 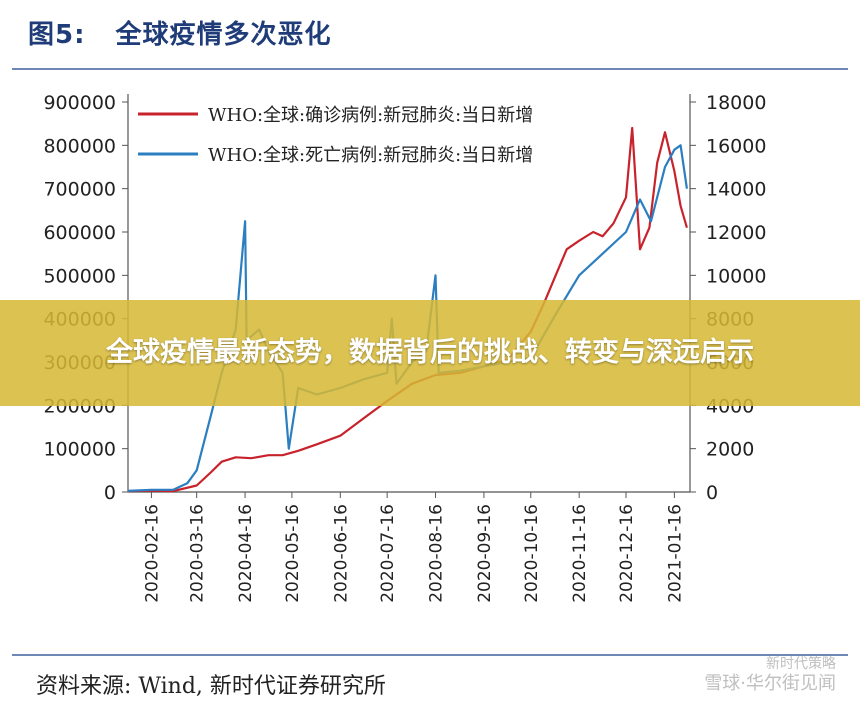 What do you see at coordinates (485, 553) in the screenshot?
I see `x-tick-label: 2020-09-16` at bounding box center [485, 553].